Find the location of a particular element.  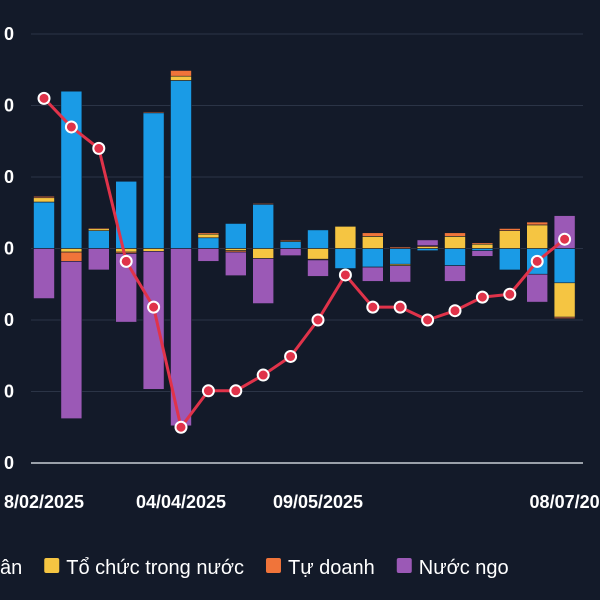

x-tick-label: 08/07/20 is located at coordinates (565, 502).